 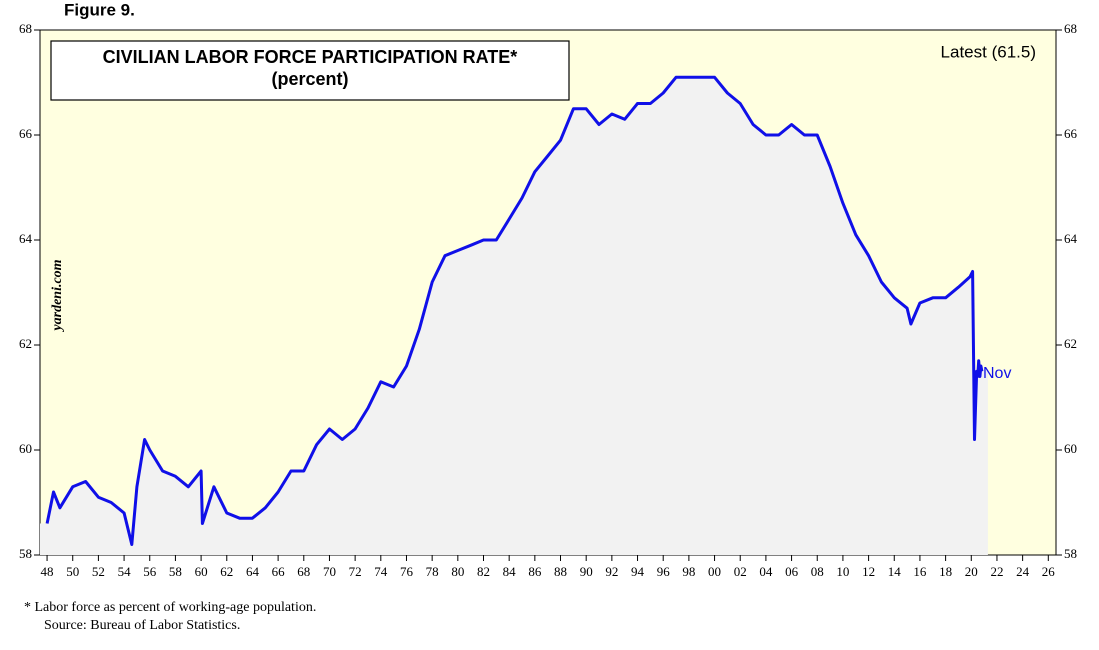 I want to click on x-tick-label: 84, so click(x=510, y=571).